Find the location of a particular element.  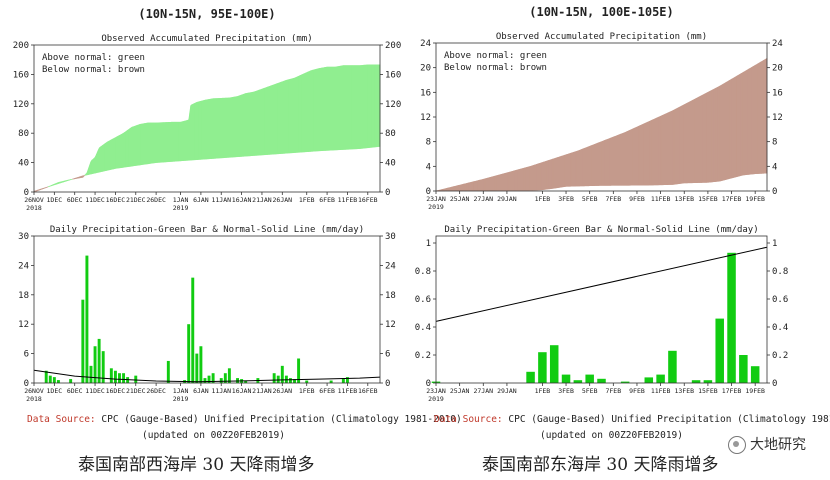

x-tick-label: 1JAN is located at coordinates (181, 391).